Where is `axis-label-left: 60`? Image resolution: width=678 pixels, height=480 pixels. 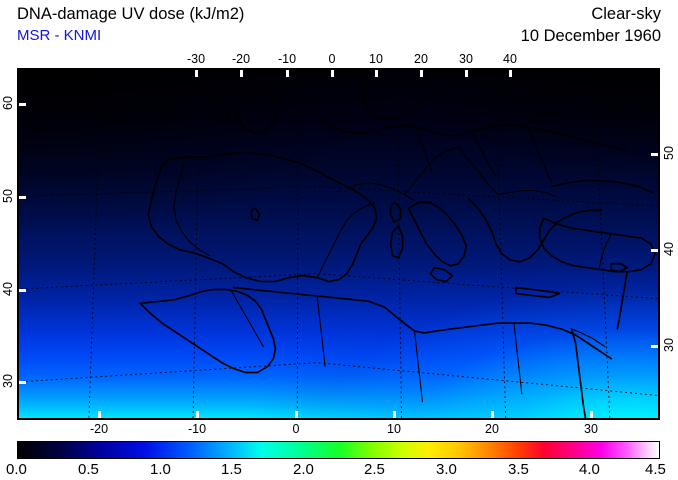 axis-label-left: 60 is located at coordinates (7, 103).